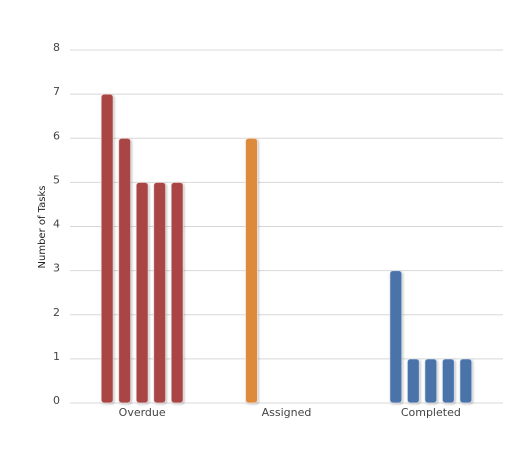 The width and height of the screenshot is (523, 451). Describe the element at coordinates (56, 356) in the screenshot. I see `y-tick-label: 1` at that location.